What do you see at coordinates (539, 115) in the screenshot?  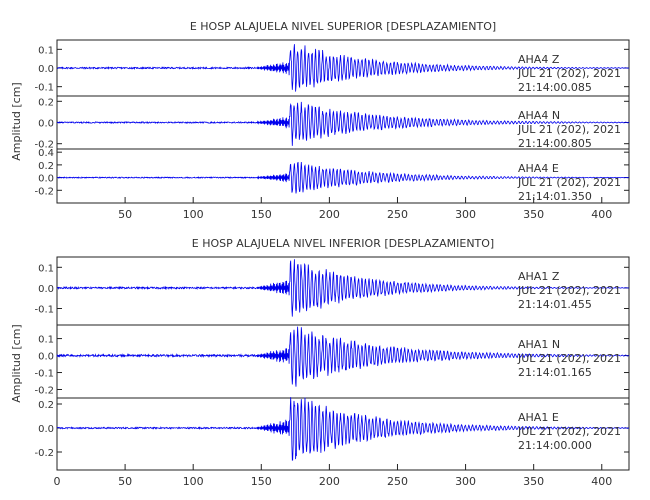 I see `station-label: AHA4 N` at bounding box center [539, 115].